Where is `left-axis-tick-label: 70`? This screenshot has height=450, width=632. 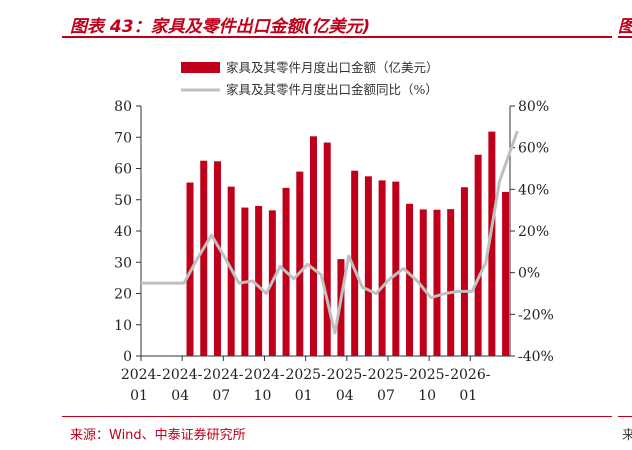 left-axis-tick-label: 70 is located at coordinates (123, 138).